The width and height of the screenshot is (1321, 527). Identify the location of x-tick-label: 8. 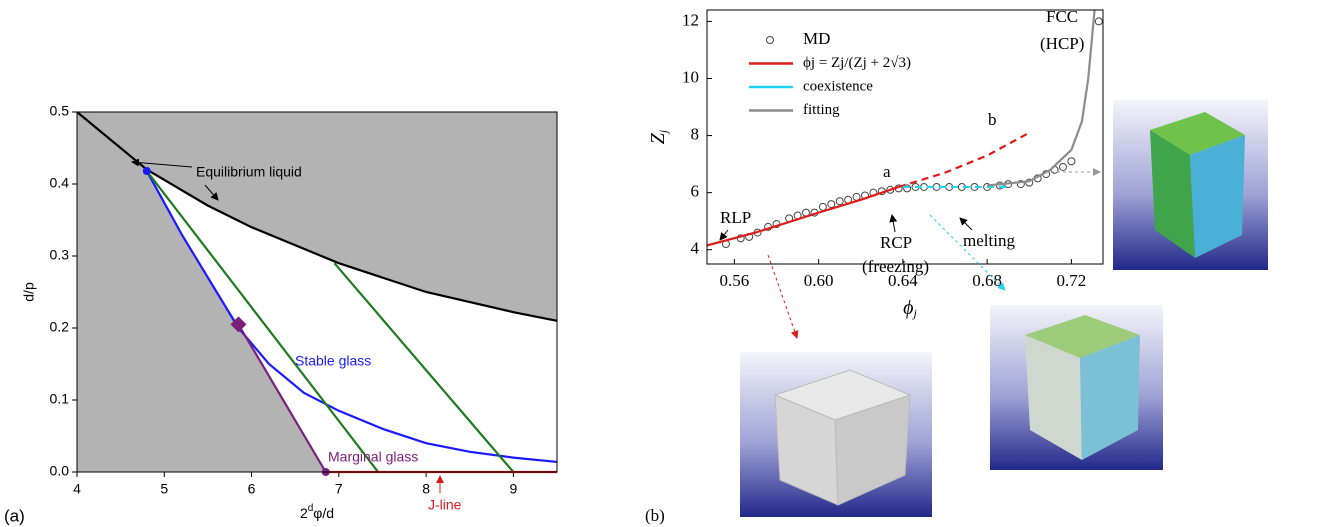
(426, 489).